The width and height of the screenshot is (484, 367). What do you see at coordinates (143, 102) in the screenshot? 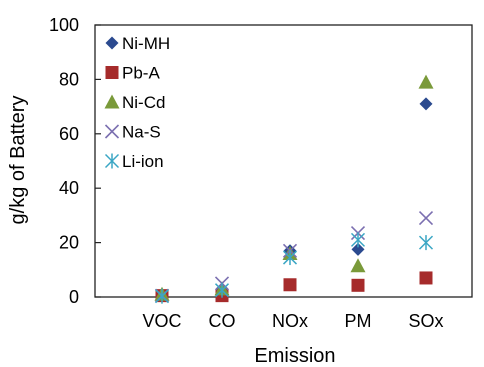
I see `legend-label-ni-cd: Ni-Cd` at bounding box center [143, 102].